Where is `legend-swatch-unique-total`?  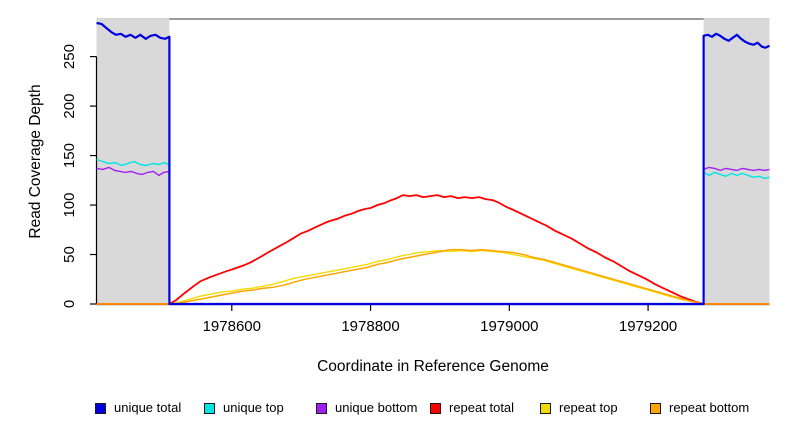 legend-swatch-unique-total is located at coordinates (100, 408).